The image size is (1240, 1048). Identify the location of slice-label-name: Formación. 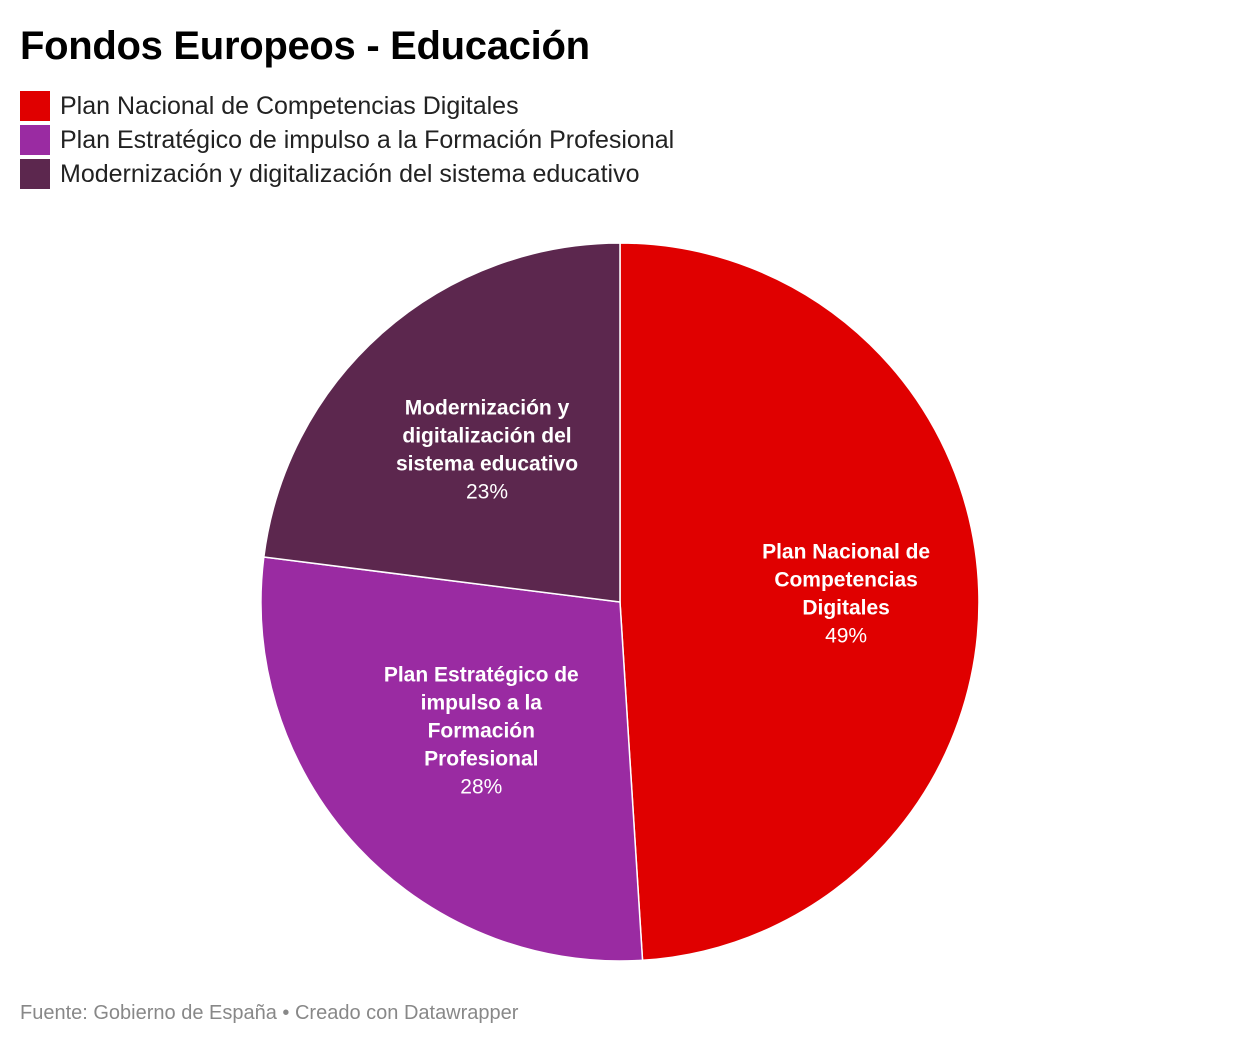
(481, 731).